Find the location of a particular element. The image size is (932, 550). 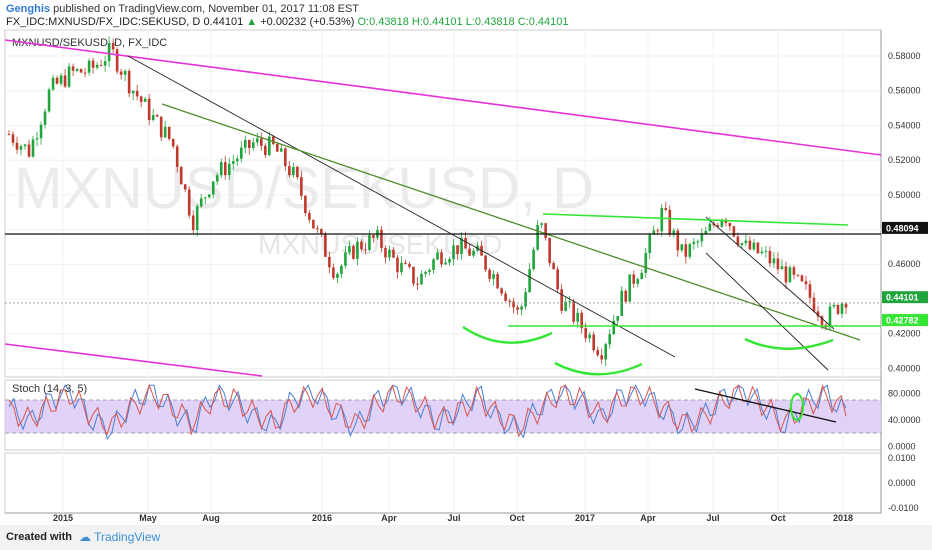

author-name: Genghis is located at coordinates (28, 9).